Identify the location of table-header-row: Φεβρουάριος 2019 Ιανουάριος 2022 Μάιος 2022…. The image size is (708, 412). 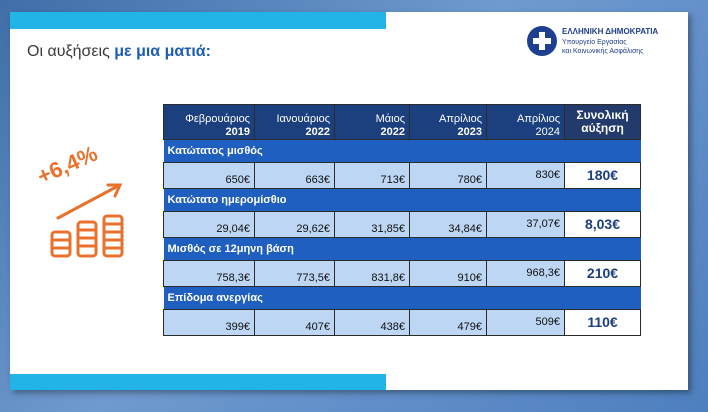
(402, 122).